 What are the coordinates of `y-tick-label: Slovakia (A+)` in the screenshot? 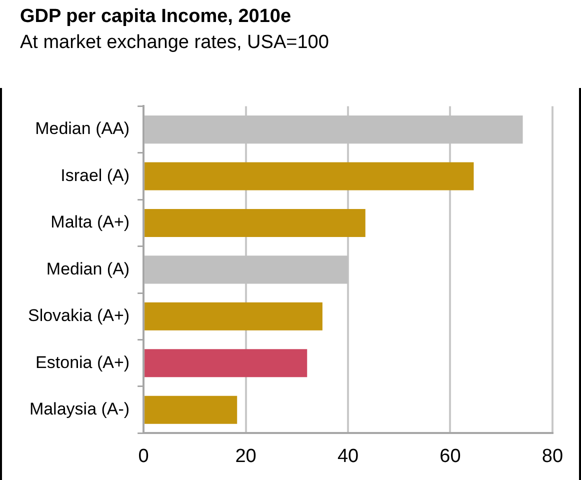 It's located at (79, 316).